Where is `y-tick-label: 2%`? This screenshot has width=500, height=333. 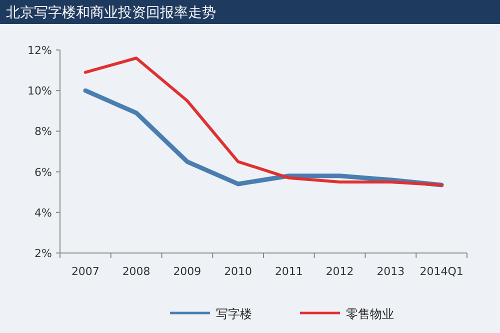 y-tick-label: 2% is located at coordinates (43, 253).